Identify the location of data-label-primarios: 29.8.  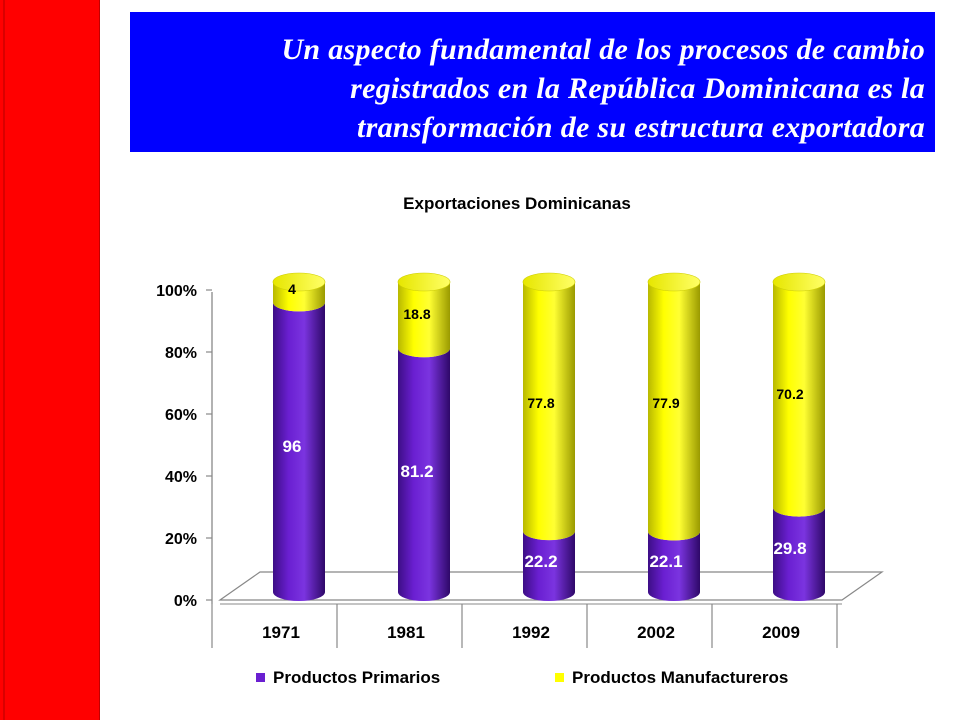
(789, 548).